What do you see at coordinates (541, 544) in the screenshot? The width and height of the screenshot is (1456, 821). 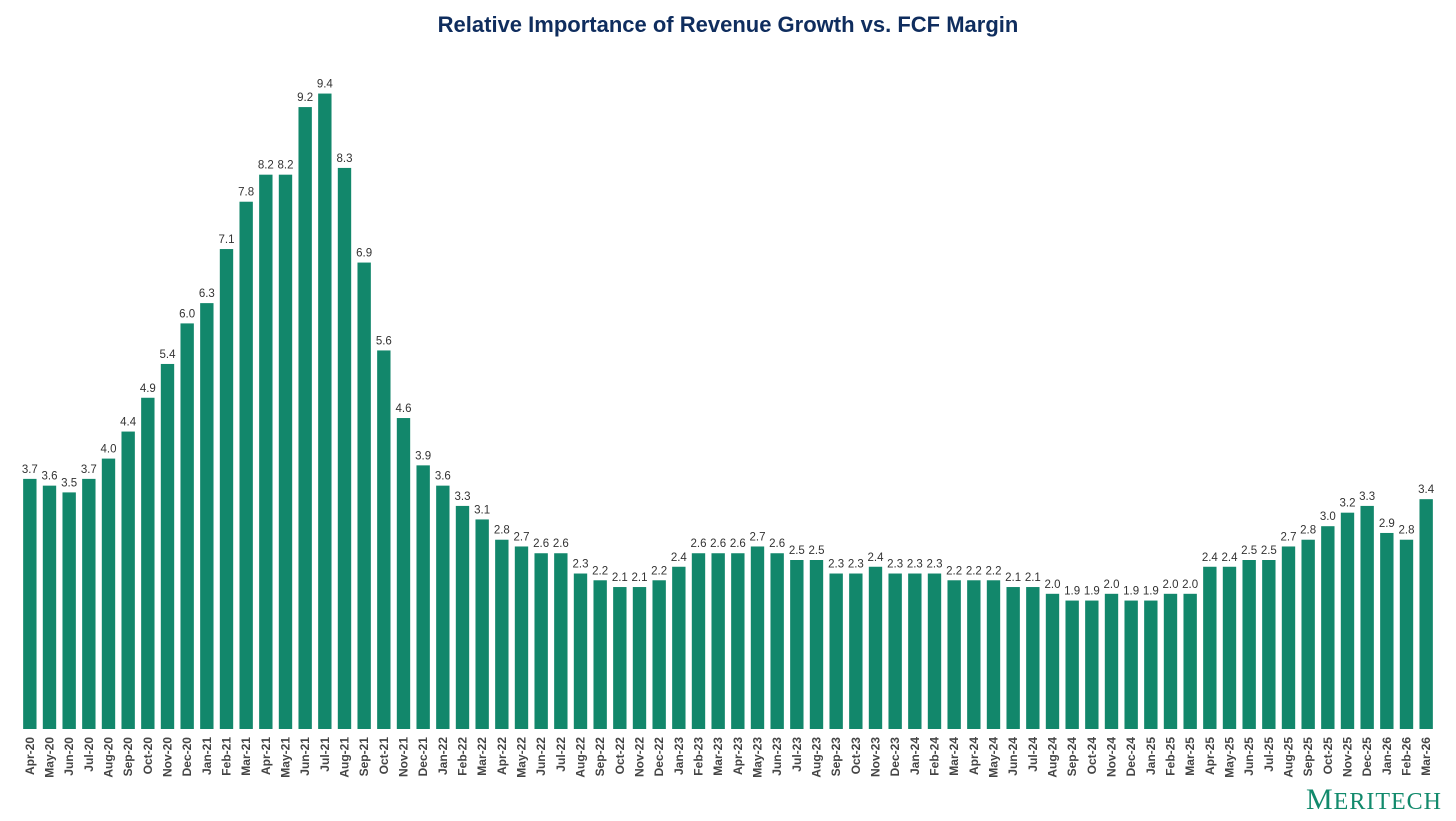 I see `data-label-Jun-22: 2.6` at bounding box center [541, 544].